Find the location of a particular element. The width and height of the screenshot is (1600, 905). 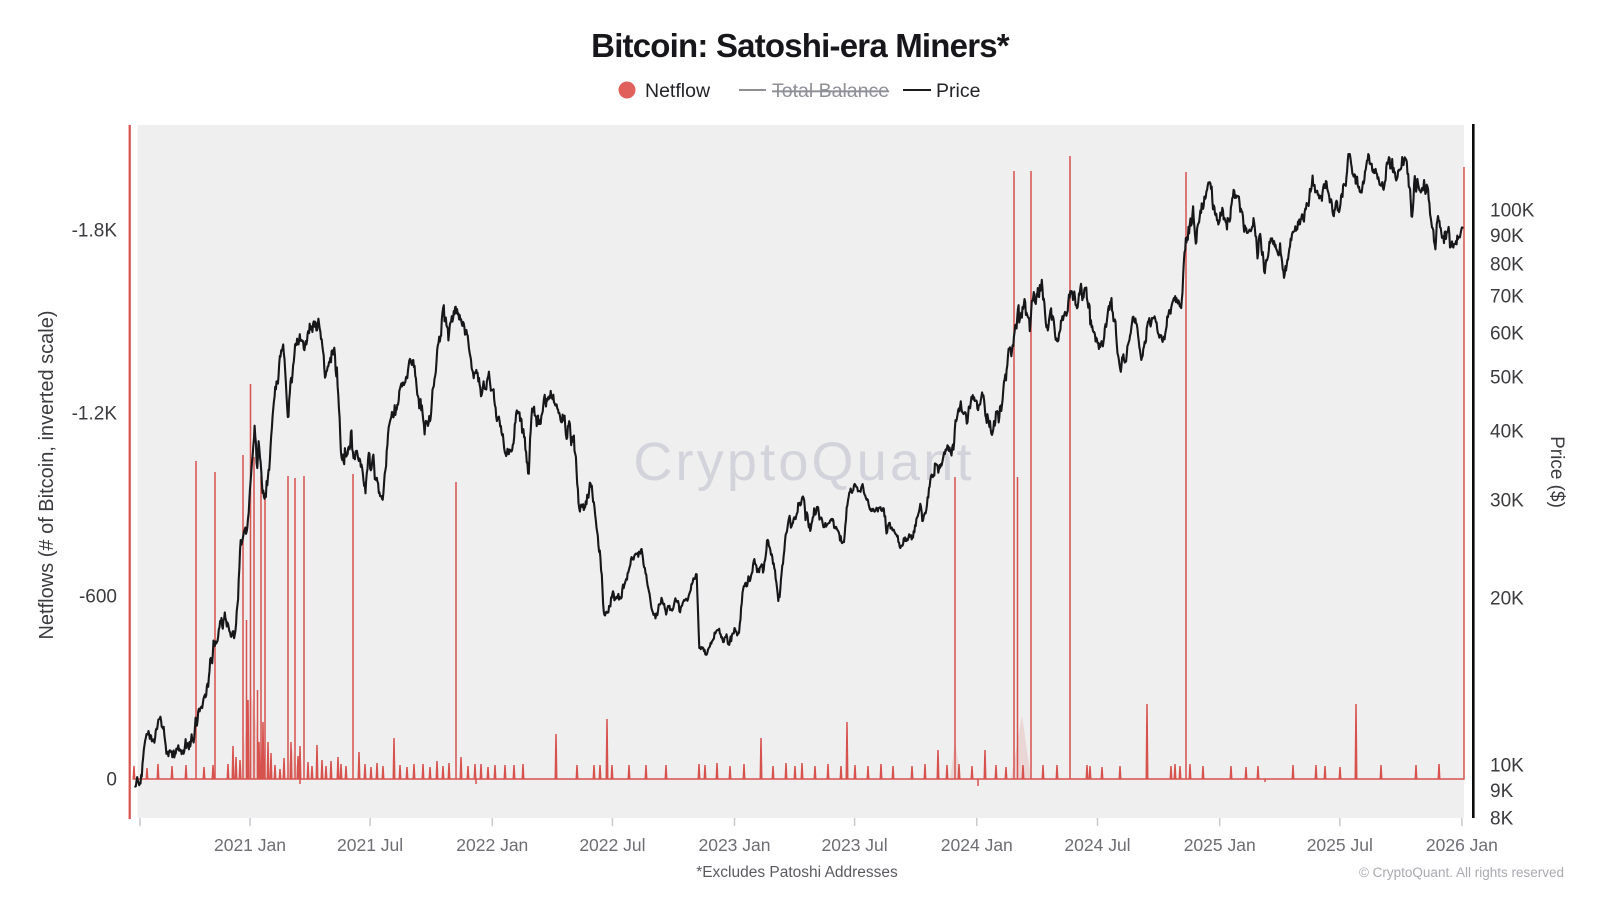

svg-text: 2024 Jan is located at coordinates (977, 845).